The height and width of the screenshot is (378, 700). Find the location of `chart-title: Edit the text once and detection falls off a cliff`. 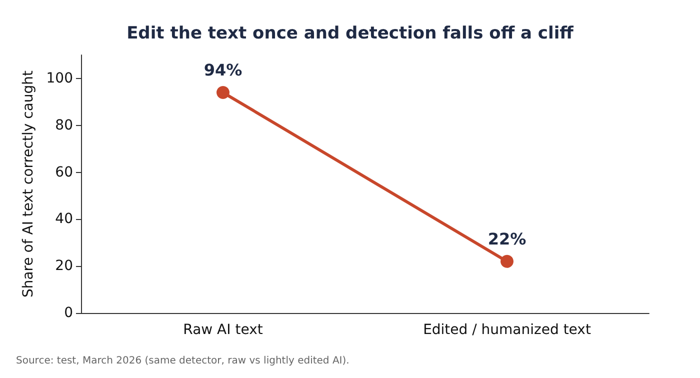

chart-title: Edit the text once and detection falls off a cliff is located at coordinates (350, 34).